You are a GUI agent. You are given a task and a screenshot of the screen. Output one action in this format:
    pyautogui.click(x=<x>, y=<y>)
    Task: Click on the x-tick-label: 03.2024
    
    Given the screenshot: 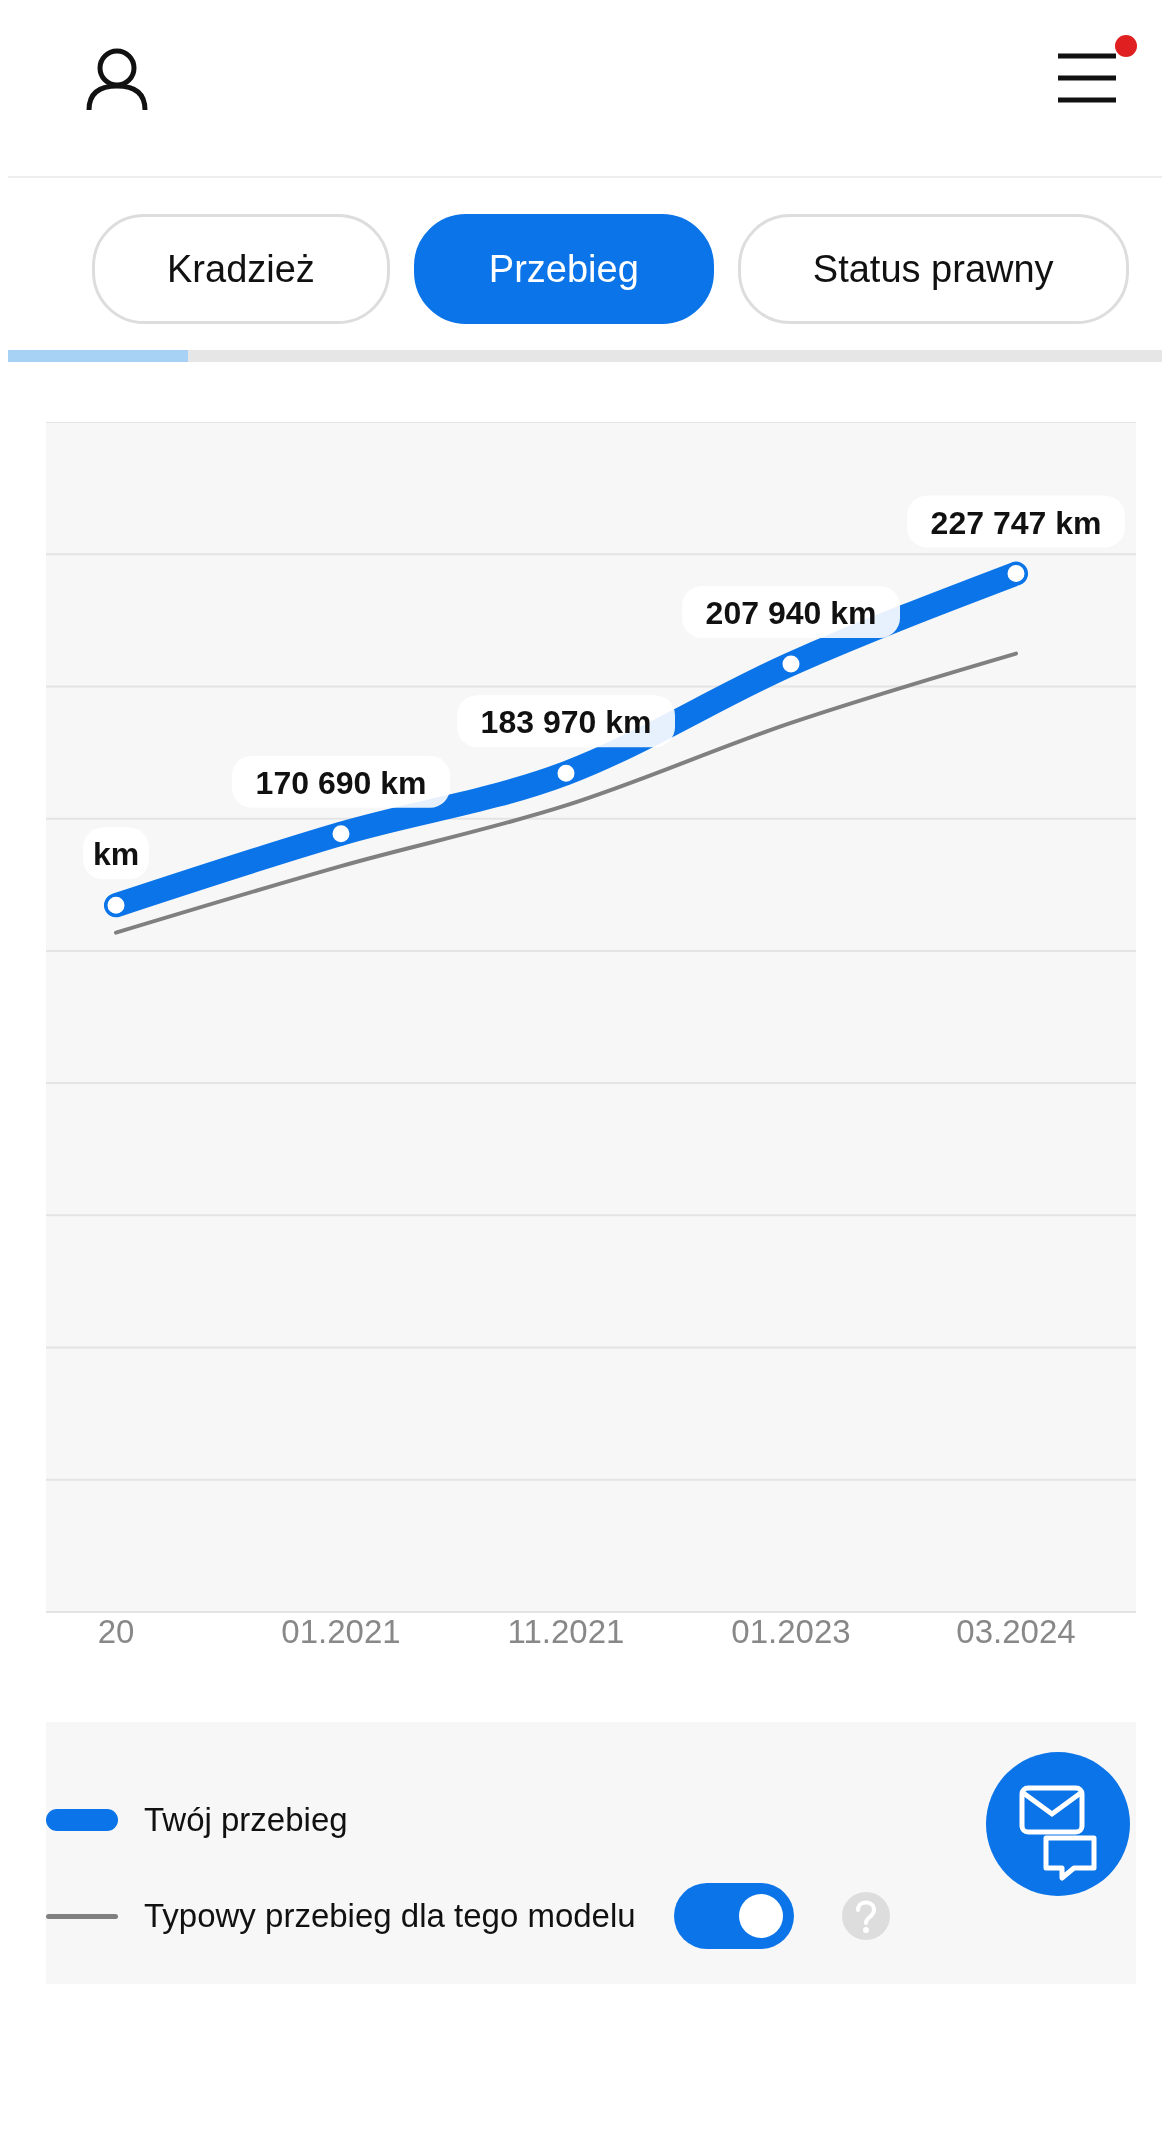 What is the action you would take?
    pyautogui.click(x=1016, y=1632)
    